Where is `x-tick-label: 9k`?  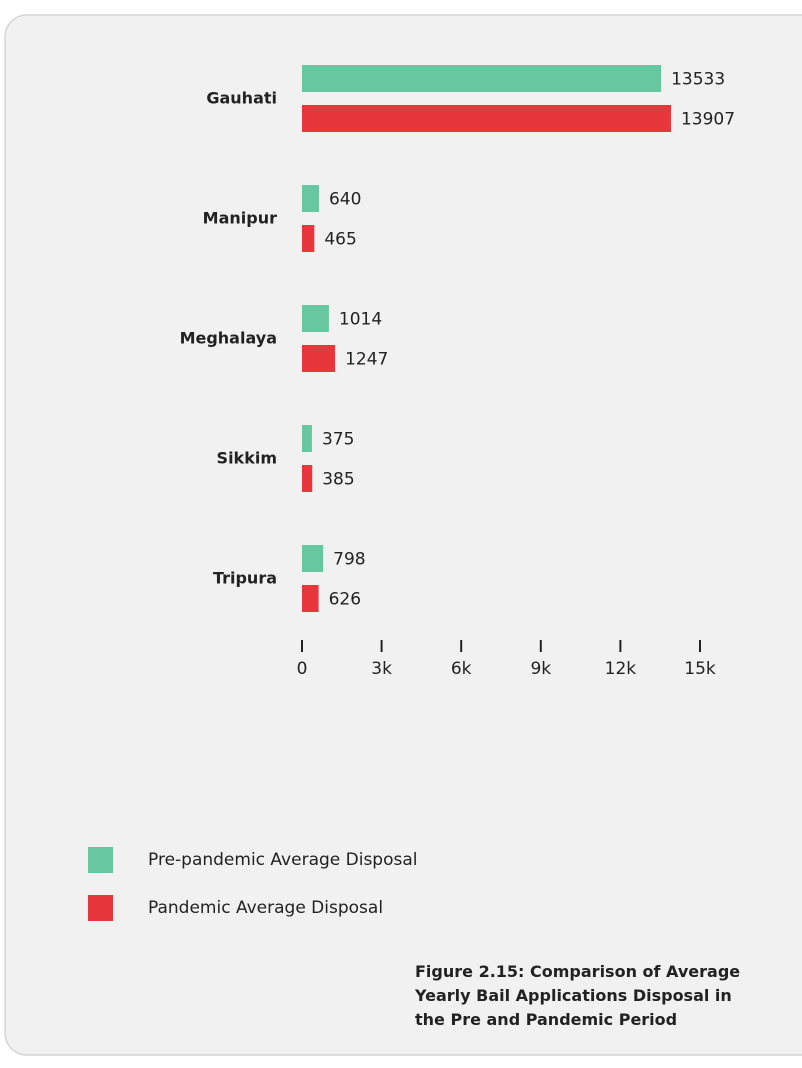 x-tick-label: 9k is located at coordinates (540, 669).